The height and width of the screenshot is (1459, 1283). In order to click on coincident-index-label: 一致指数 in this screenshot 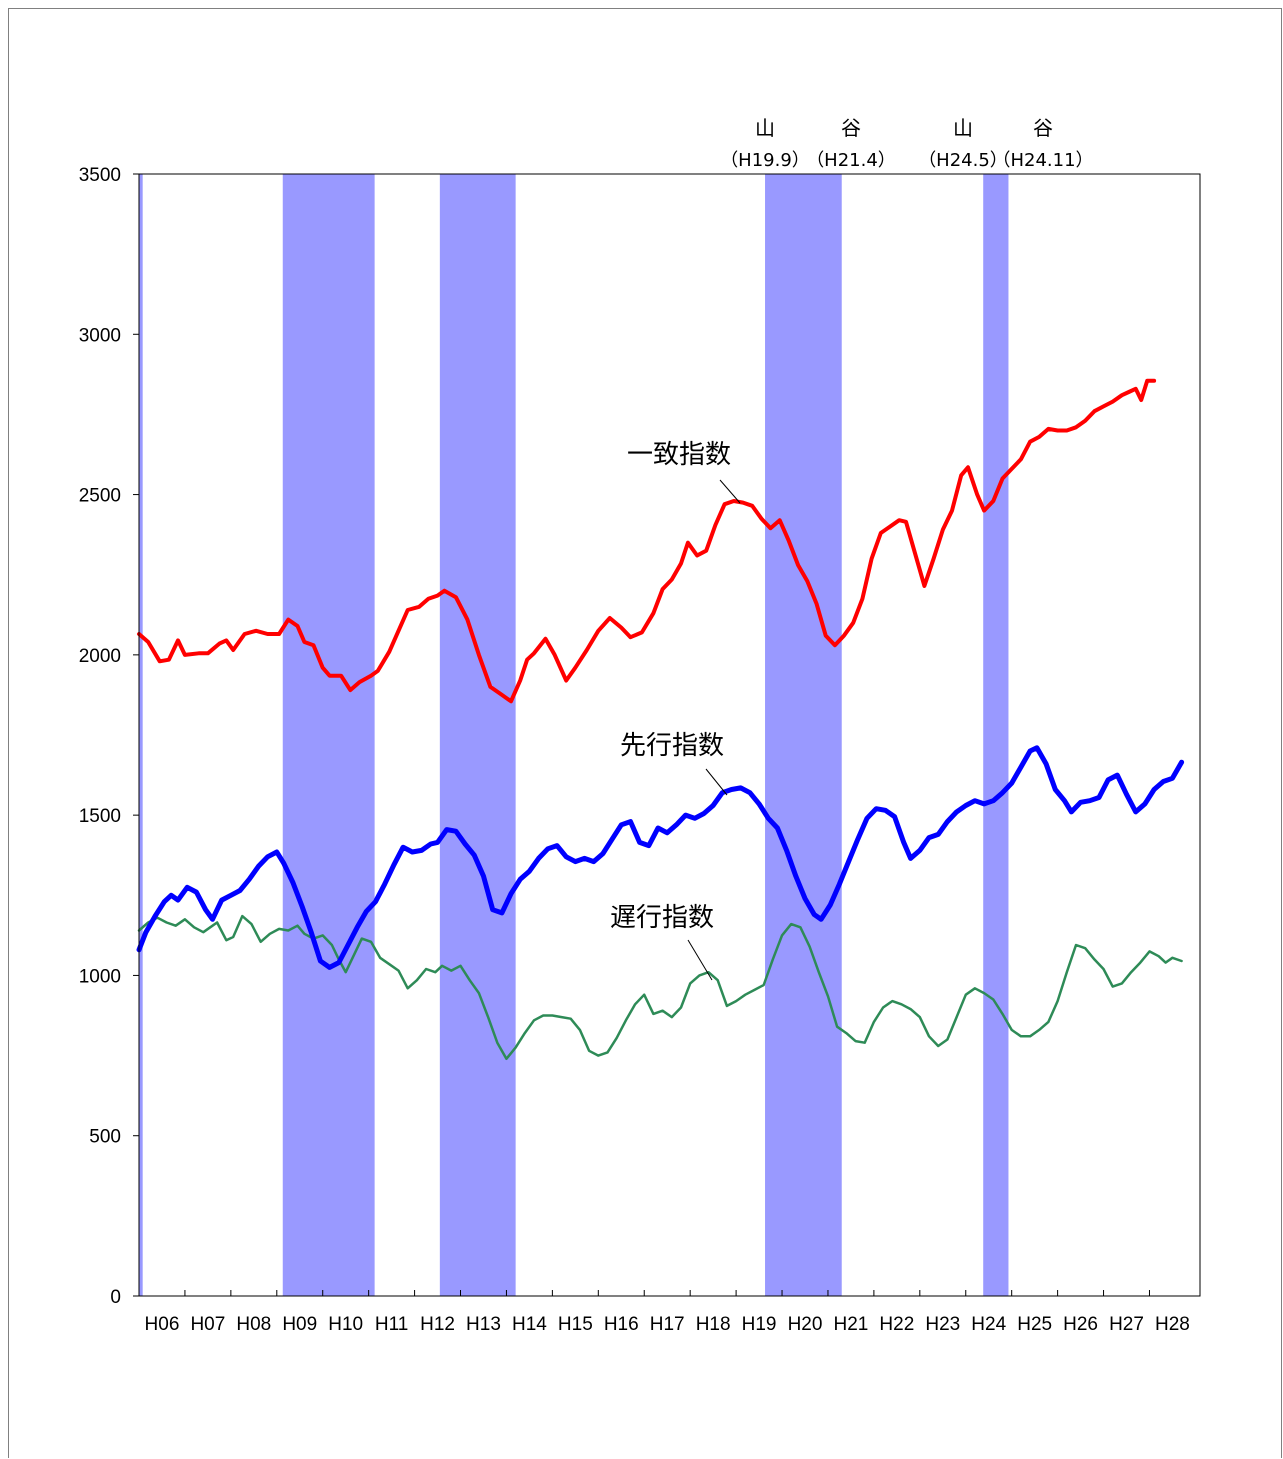, I will do `click(679, 455)`.